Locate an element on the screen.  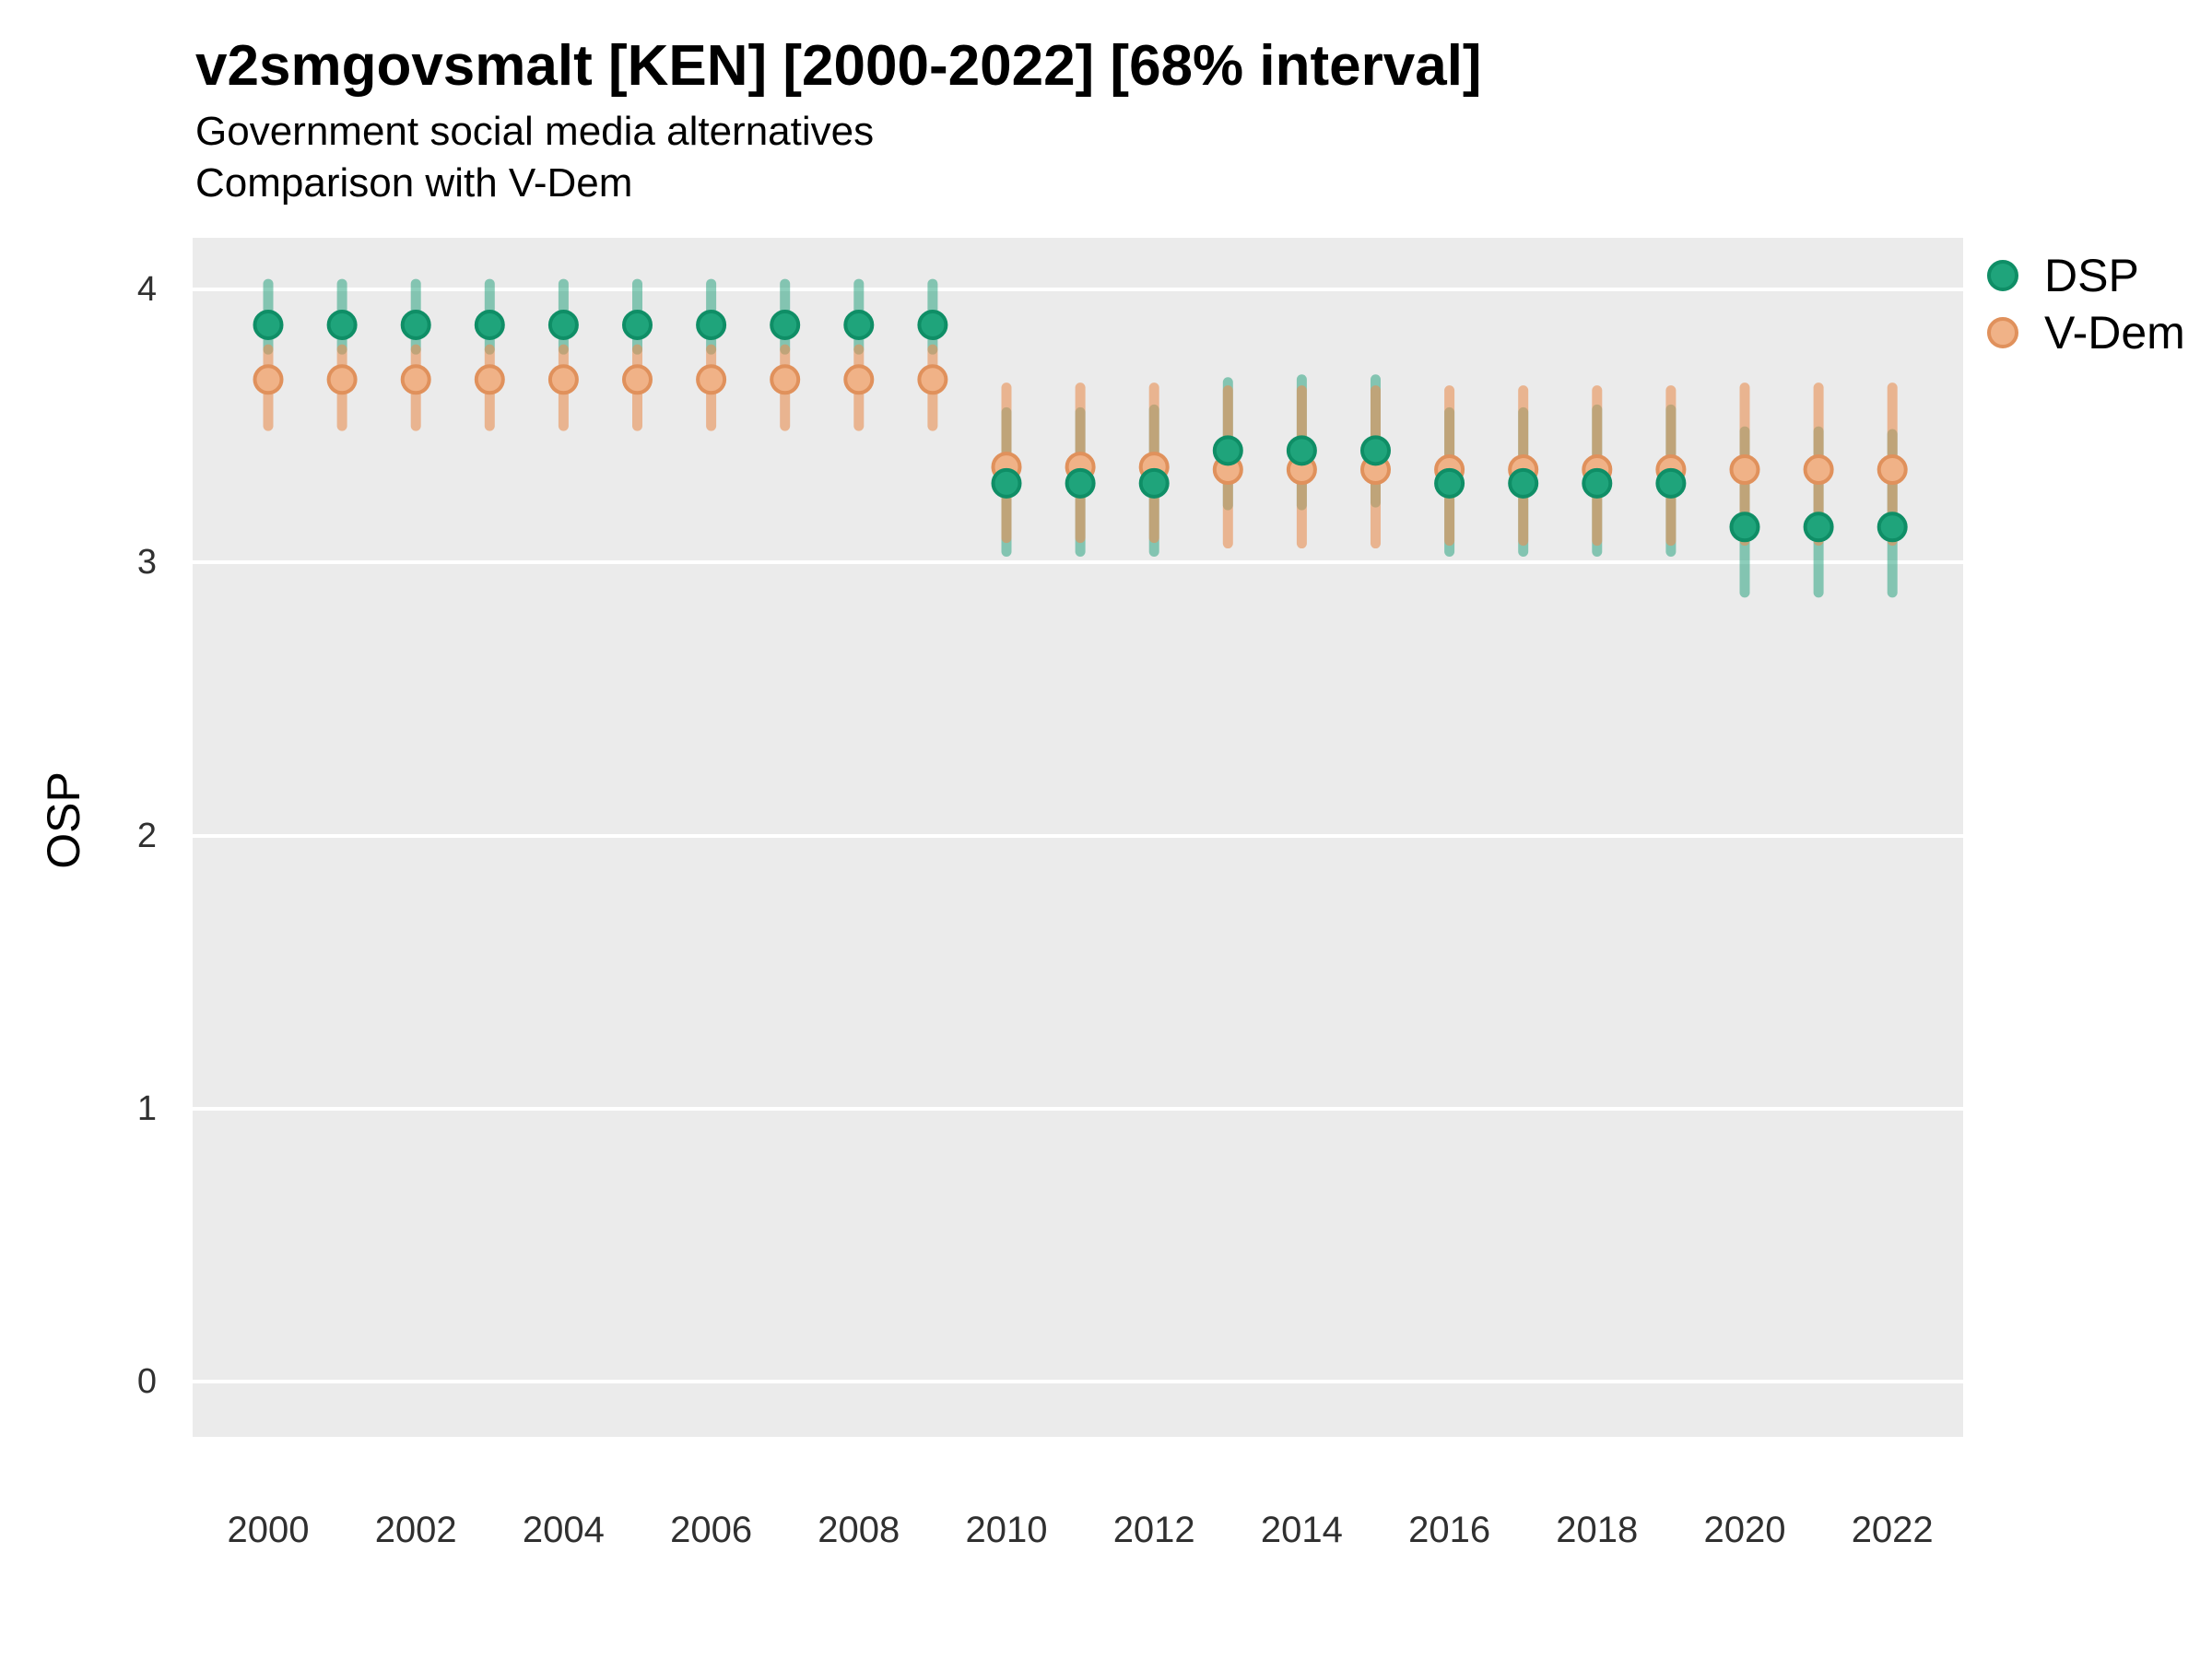
dsp-point-2007 is located at coordinates (785, 325).